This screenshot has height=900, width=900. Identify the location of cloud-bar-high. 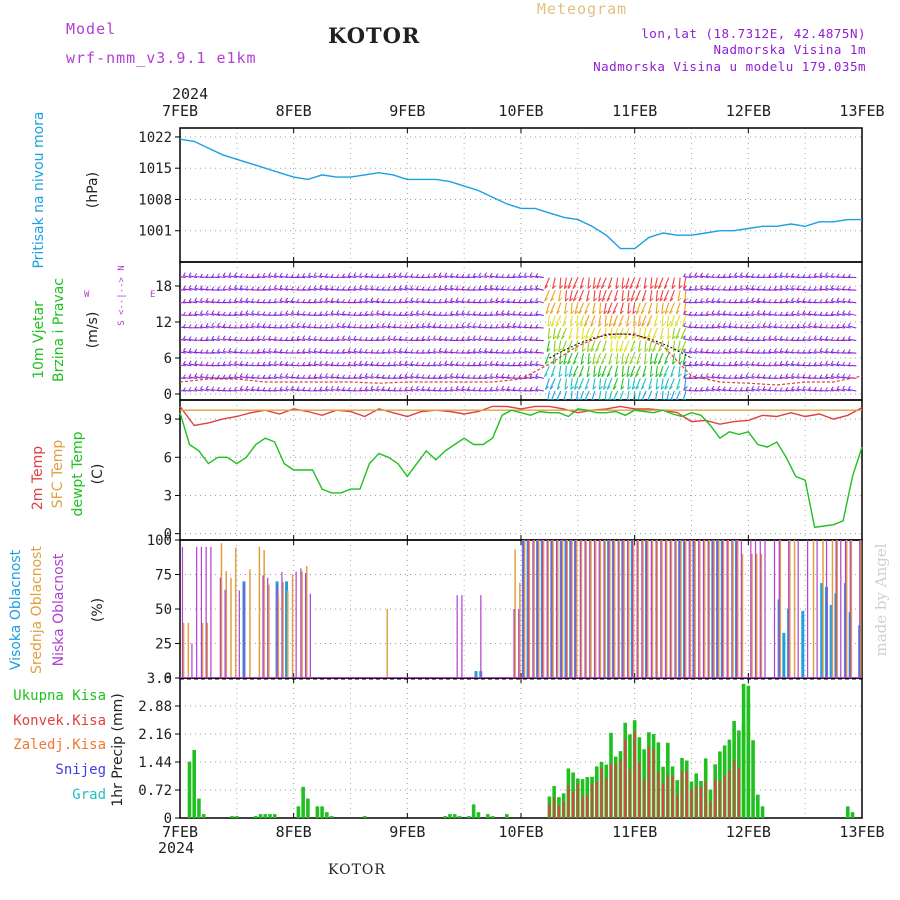
(803, 644).